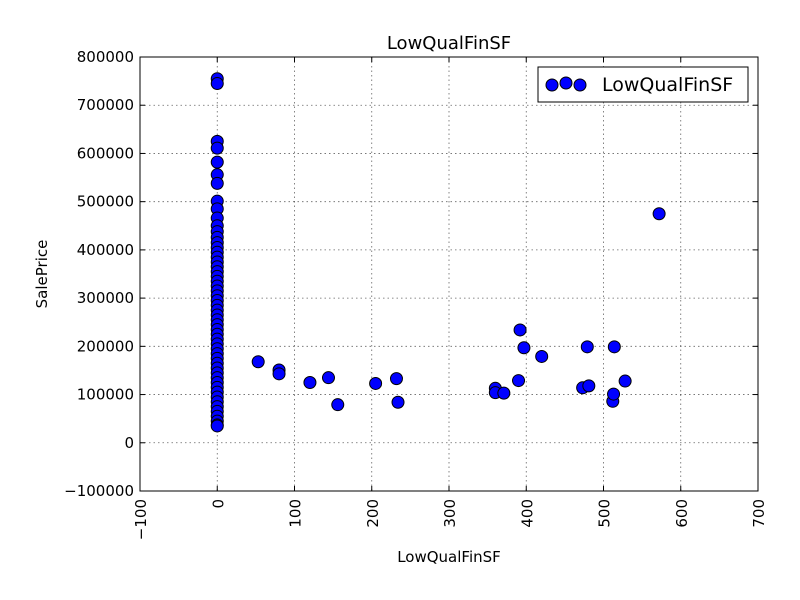  I want to click on y-axis-label: SalePrice, so click(42, 274).